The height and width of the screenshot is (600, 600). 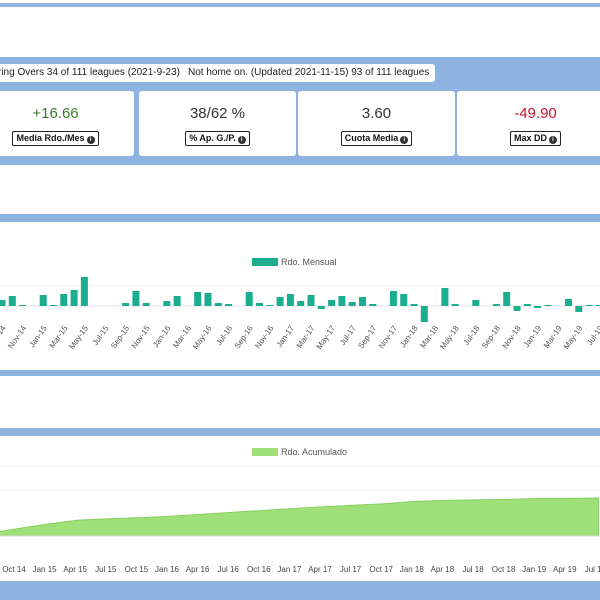 What do you see at coordinates (265, 262) in the screenshot?
I see `legend-swatch` at bounding box center [265, 262].